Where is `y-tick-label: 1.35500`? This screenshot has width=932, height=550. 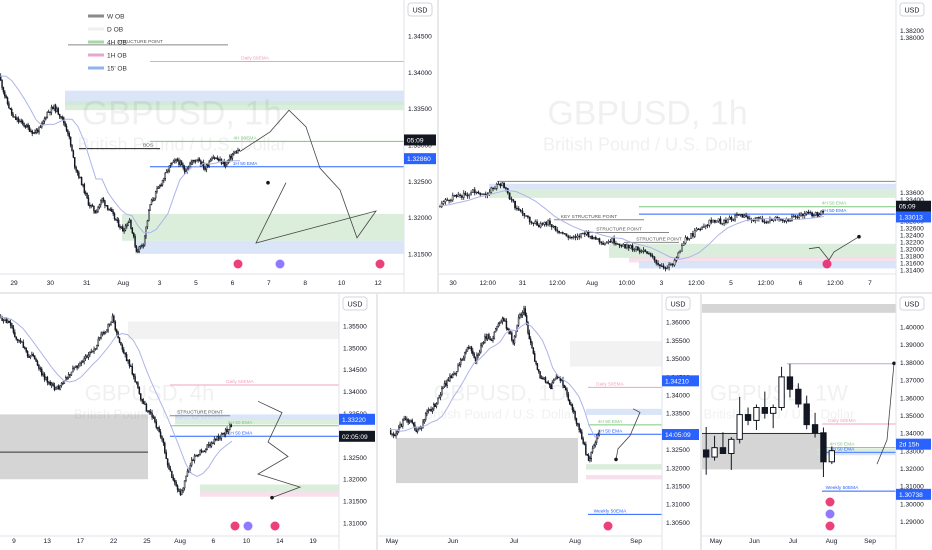
y-tick-label: 1.35500 is located at coordinates (355, 326).